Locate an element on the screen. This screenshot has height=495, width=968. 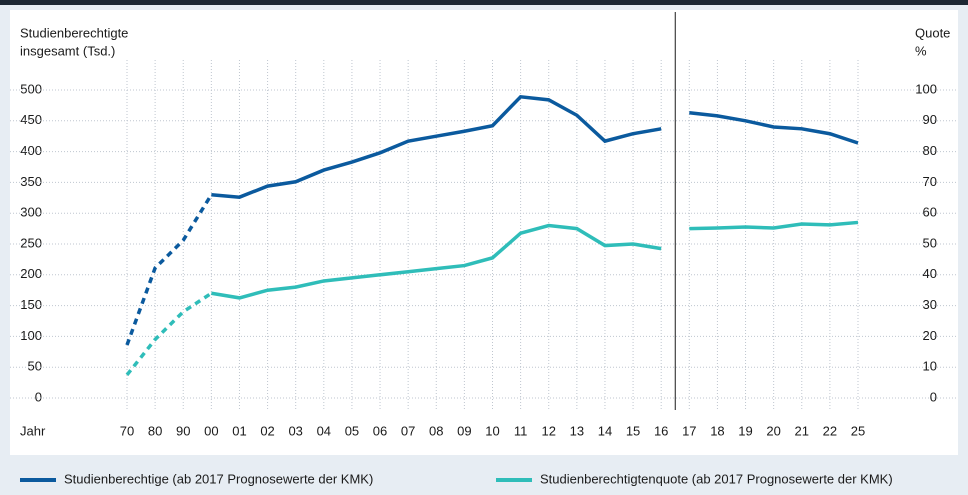
x-tick-label: 08 is located at coordinates (436, 430).